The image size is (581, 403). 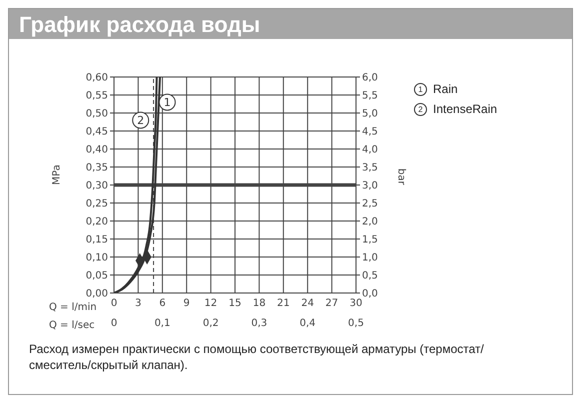 What do you see at coordinates (370, 222) in the screenshot?
I see `y2-tick-label: 2,0` at bounding box center [370, 222].